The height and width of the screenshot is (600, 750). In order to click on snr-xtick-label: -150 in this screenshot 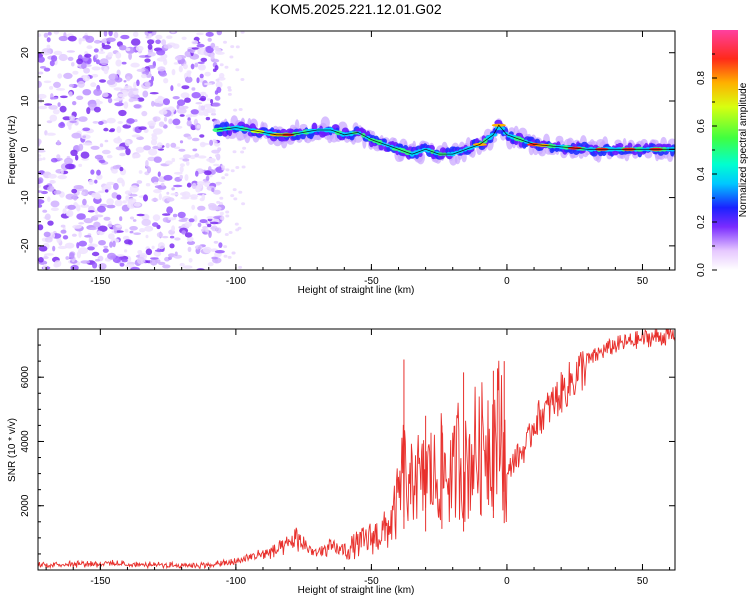, I will do `click(100, 581)`.